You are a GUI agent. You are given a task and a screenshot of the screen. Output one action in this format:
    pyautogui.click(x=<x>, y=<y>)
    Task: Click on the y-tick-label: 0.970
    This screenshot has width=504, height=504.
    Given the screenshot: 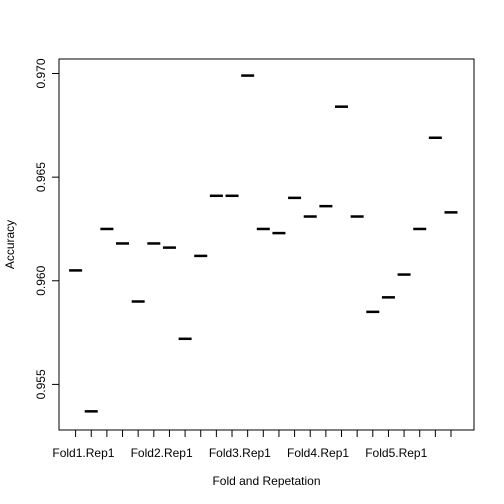 What is the action you would take?
    pyautogui.click(x=41, y=73)
    